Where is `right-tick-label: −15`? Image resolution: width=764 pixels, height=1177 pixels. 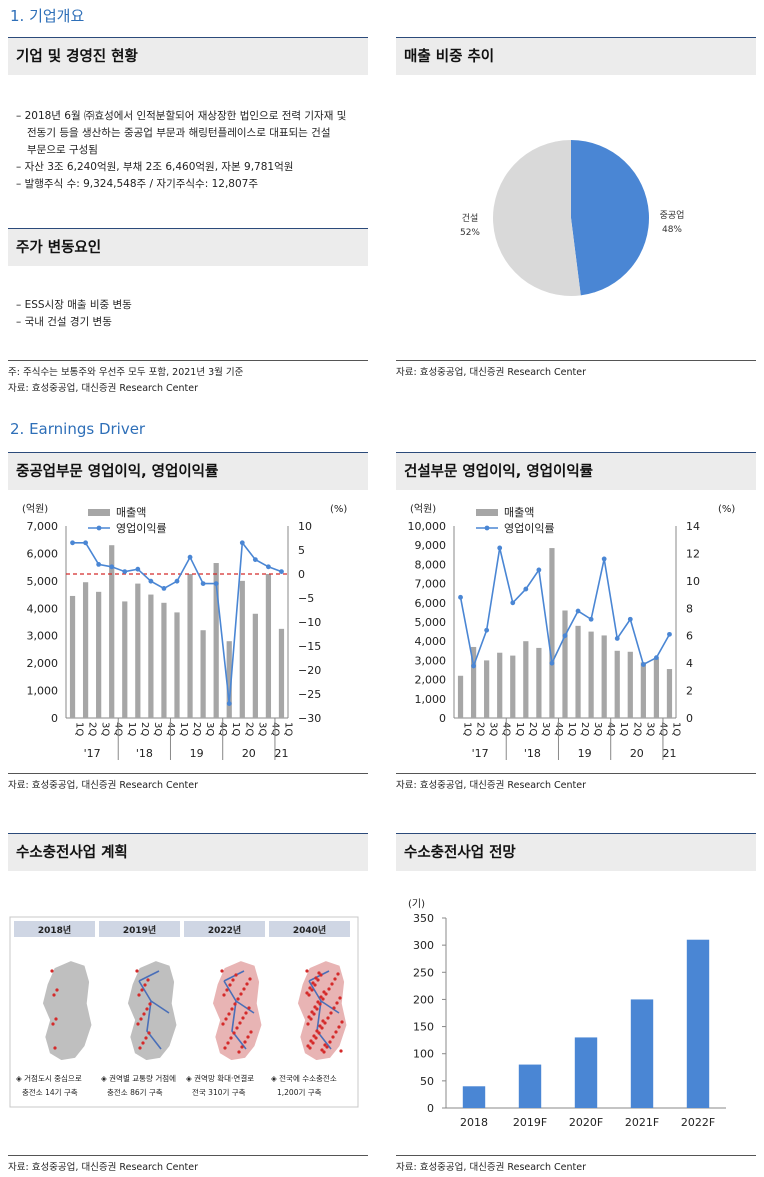
right-tick-label: −15 is located at coordinates (309, 646).